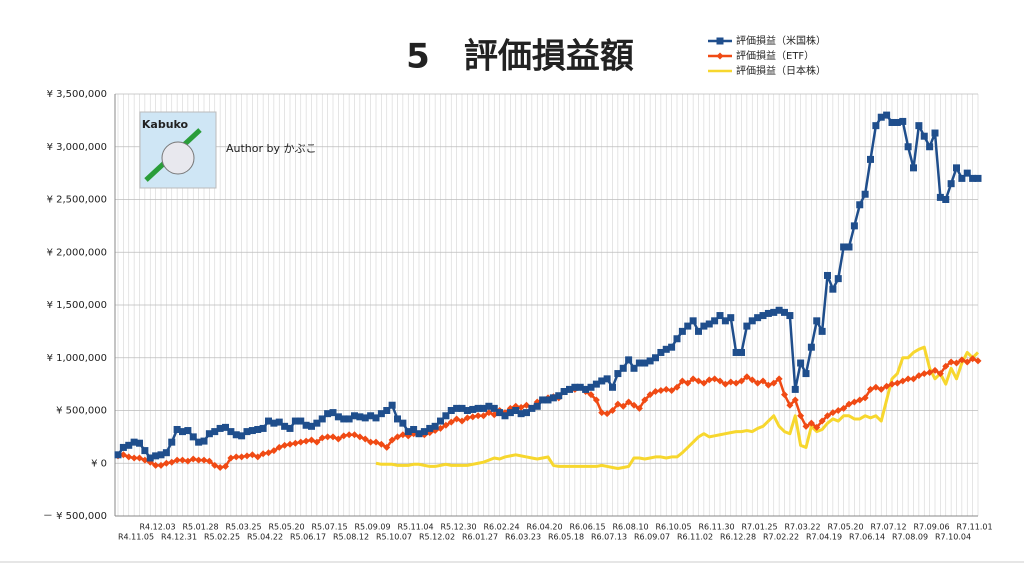 Image resolution: width=1024 pixels, height=569 pixels. I want to click on x-tick-label: R4.12.31, so click(179, 537).